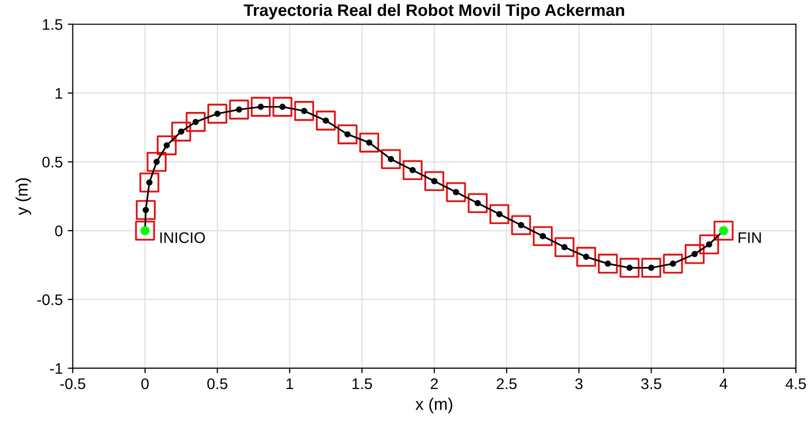  Describe the element at coordinates (796, 384) in the screenshot. I see `x-tick-label: 4.5` at that location.